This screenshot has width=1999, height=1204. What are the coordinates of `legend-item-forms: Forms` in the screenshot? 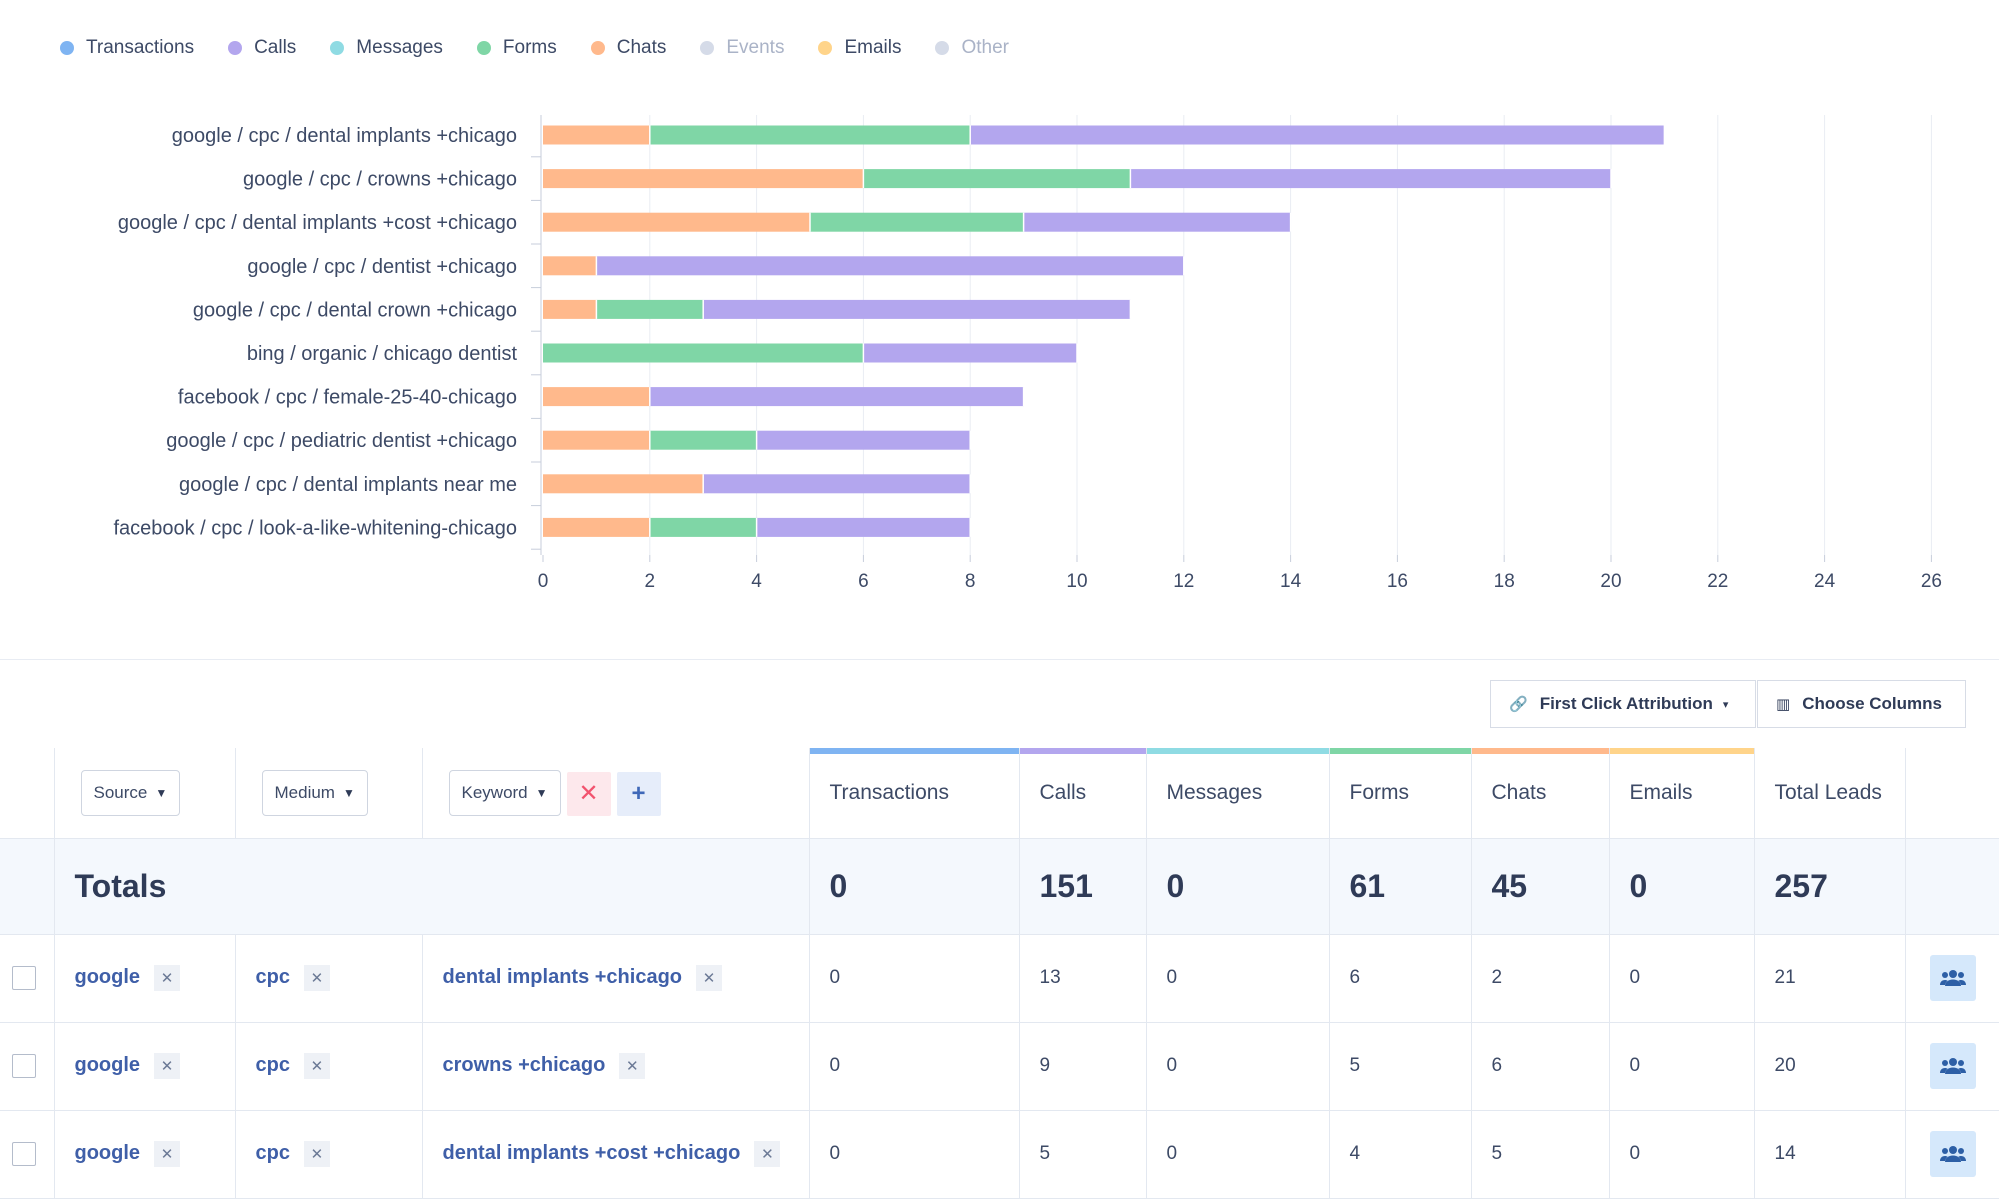 It's located at (516, 48).